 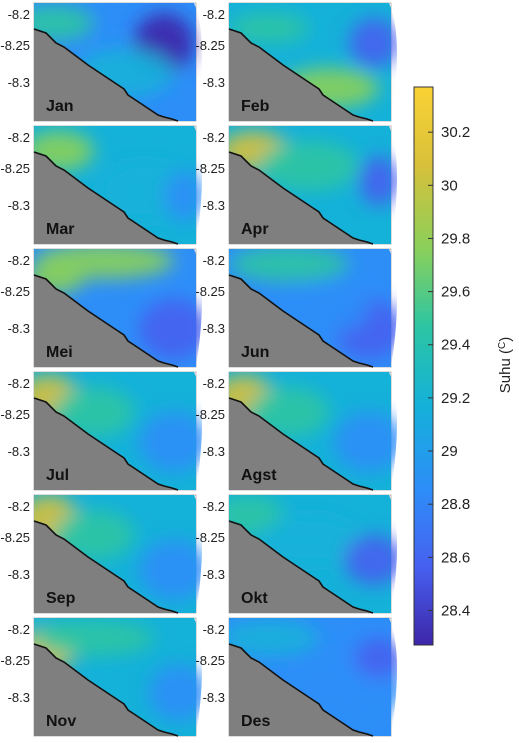 What do you see at coordinates (255, 352) in the screenshot?
I see `month-label: Jun` at bounding box center [255, 352].